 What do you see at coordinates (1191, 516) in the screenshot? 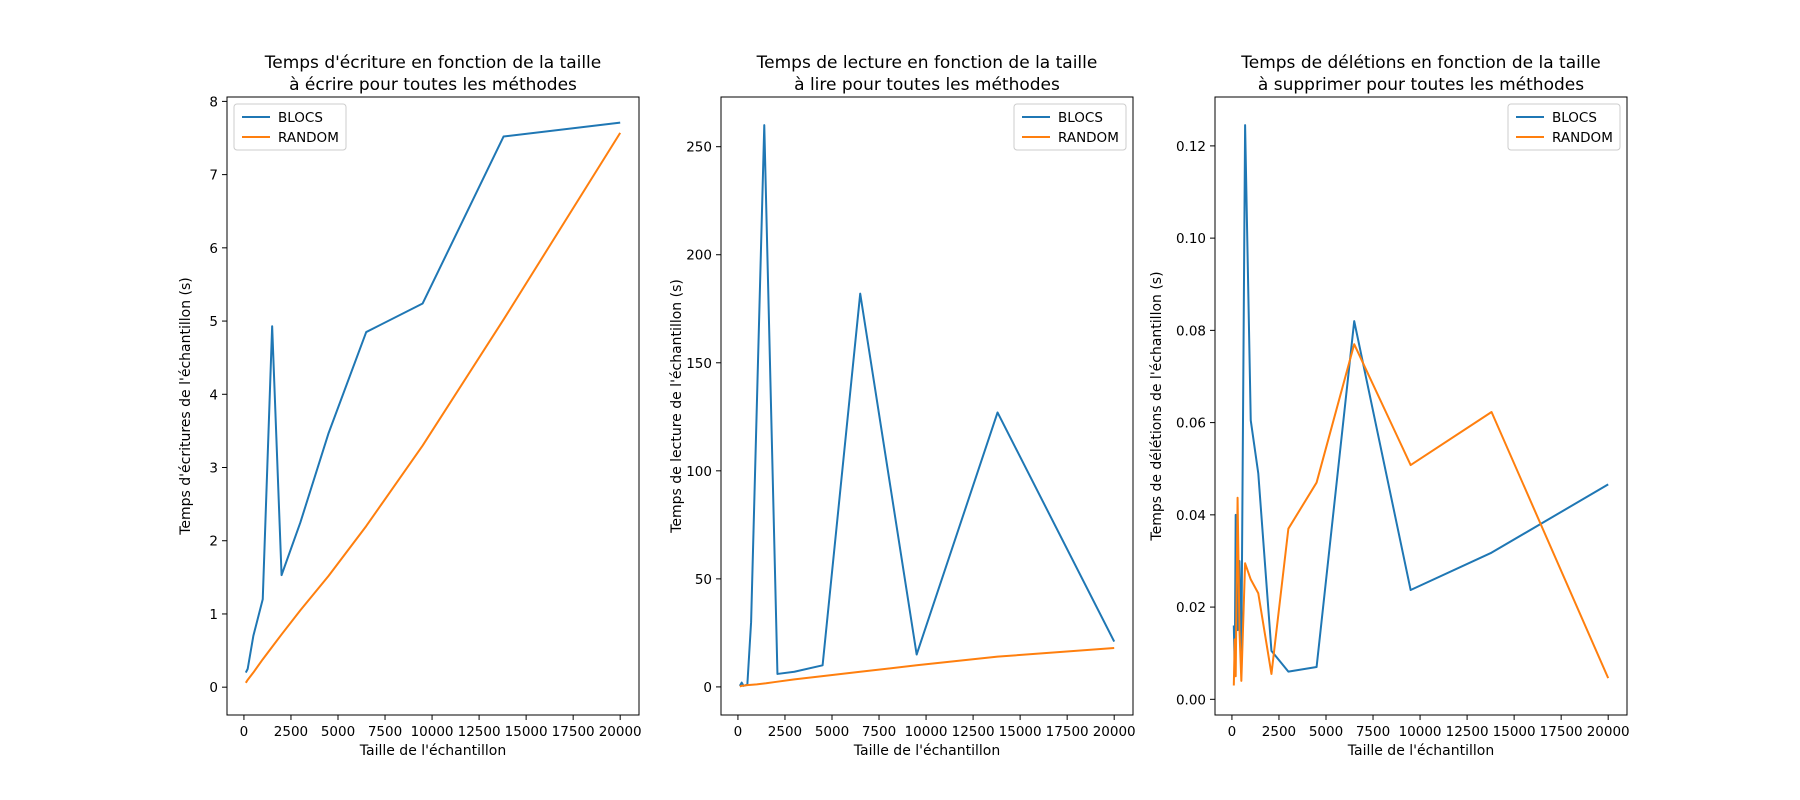
I see `y-tick-label: 0.04` at bounding box center [1191, 516].